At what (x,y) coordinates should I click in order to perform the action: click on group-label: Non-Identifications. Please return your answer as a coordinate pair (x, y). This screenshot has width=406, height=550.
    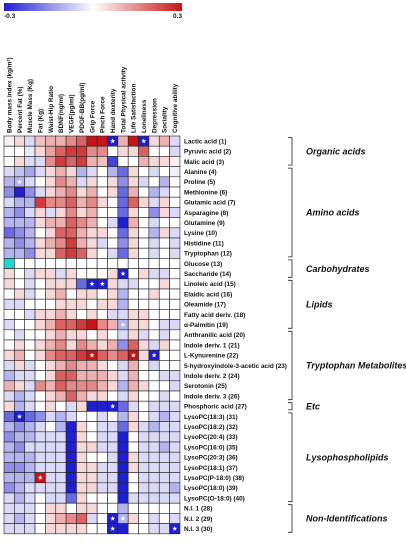
    Looking at the image, I should click on (347, 519).